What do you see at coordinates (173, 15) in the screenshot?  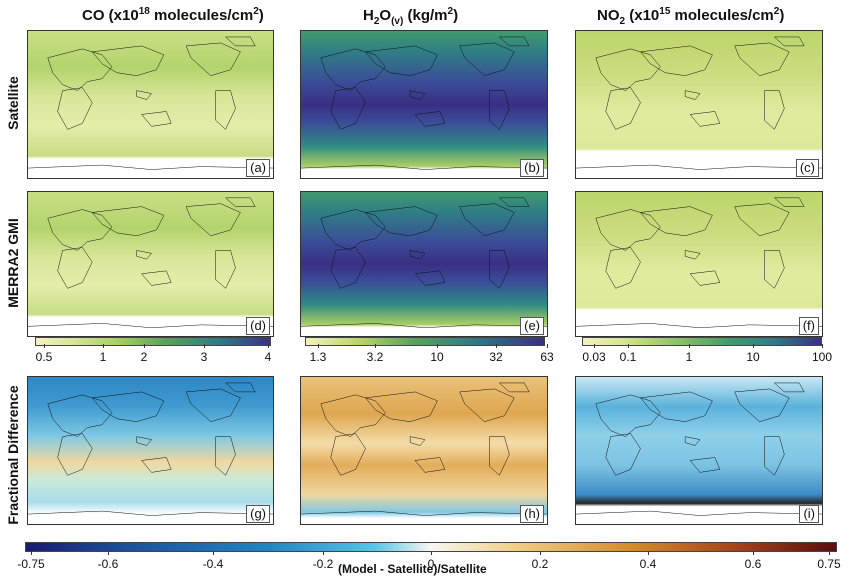 I see `column-title-co: CO (x1018 molecules/cm2)` at bounding box center [173, 15].